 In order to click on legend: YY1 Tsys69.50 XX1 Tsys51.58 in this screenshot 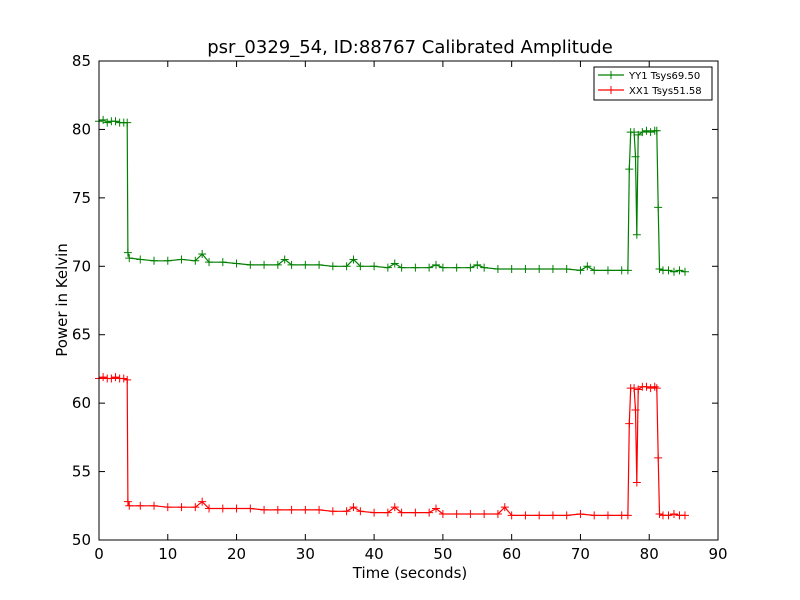, I will do `click(653, 83)`.